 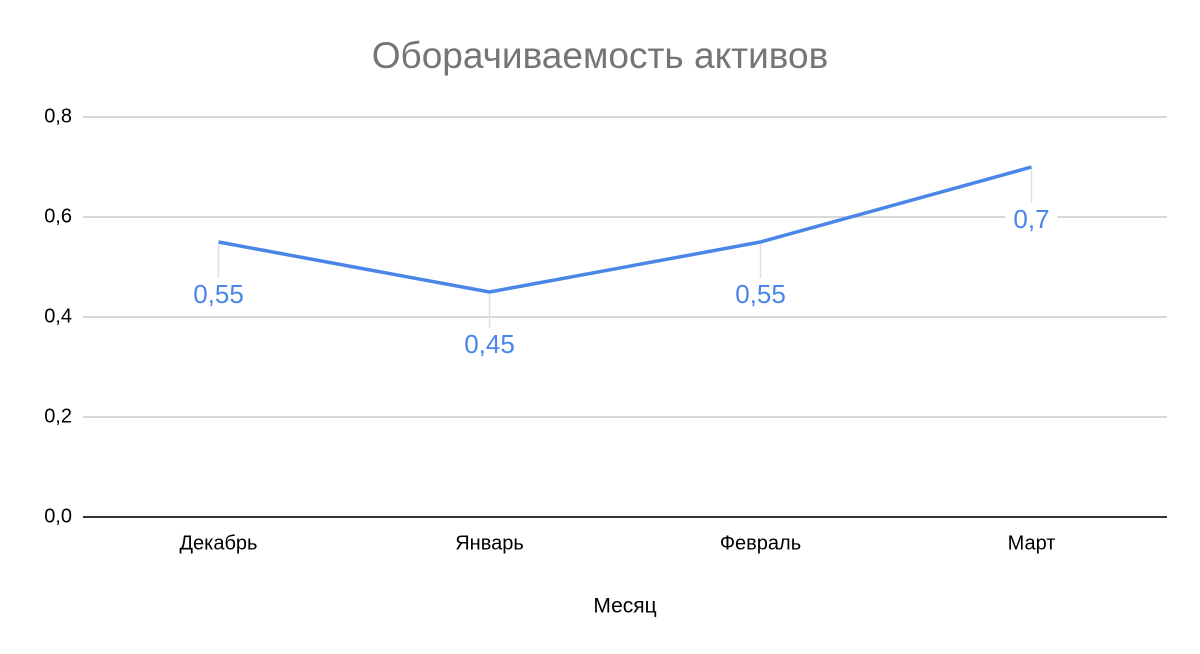 What do you see at coordinates (219, 543) in the screenshot?
I see `x-tick-label: Декабрь` at bounding box center [219, 543].